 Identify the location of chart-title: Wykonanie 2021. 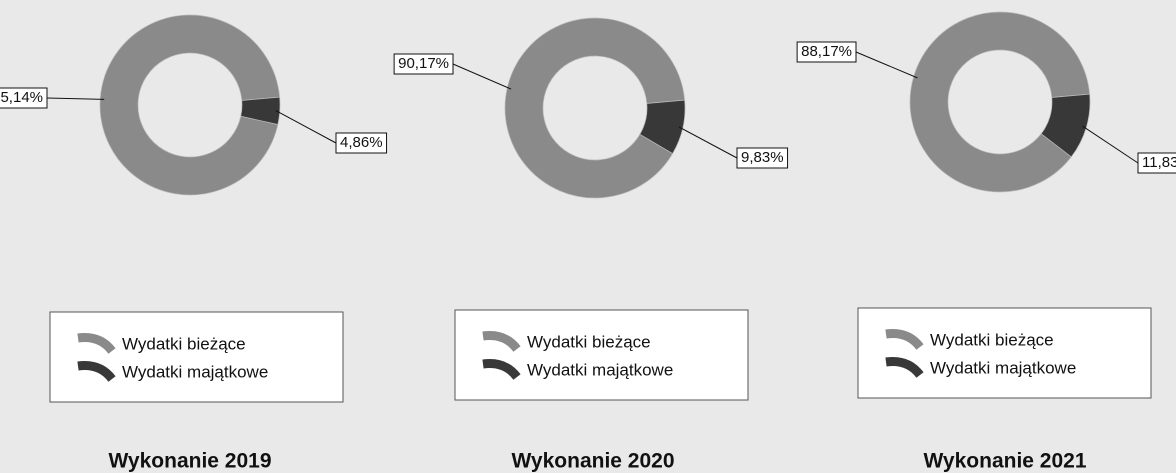
(1004, 461).